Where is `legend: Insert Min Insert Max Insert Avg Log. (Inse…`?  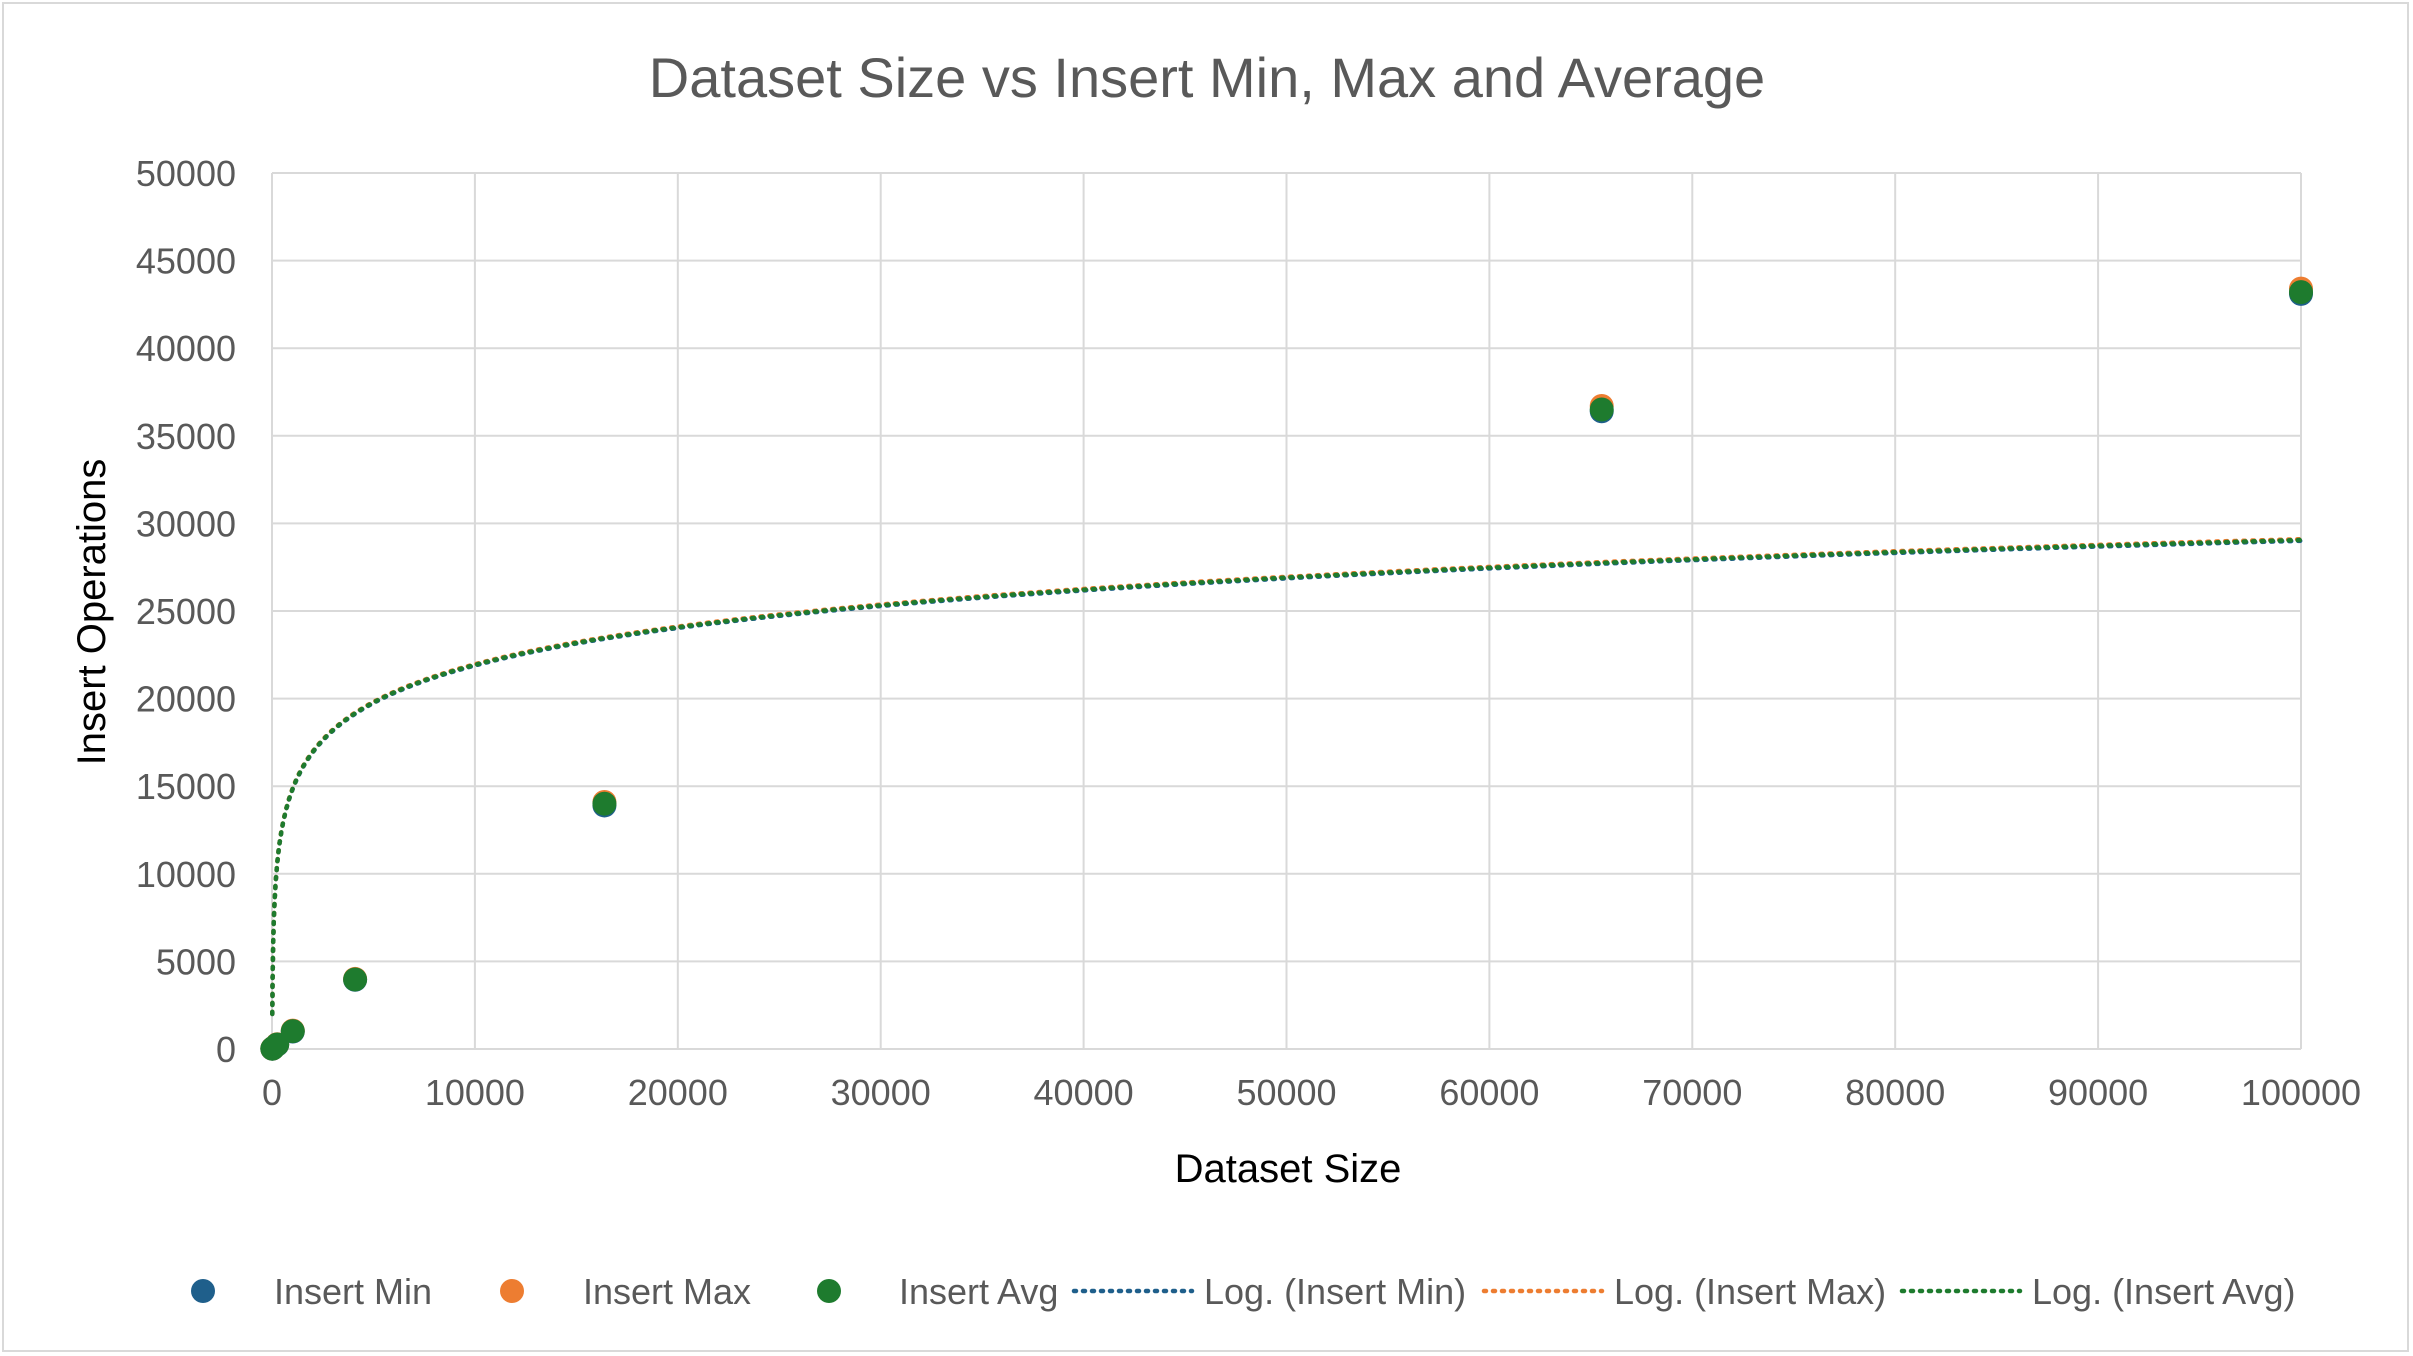
legend: Insert Min Insert Max Insert Avg Log. (Inse… is located at coordinates (1243, 1291).